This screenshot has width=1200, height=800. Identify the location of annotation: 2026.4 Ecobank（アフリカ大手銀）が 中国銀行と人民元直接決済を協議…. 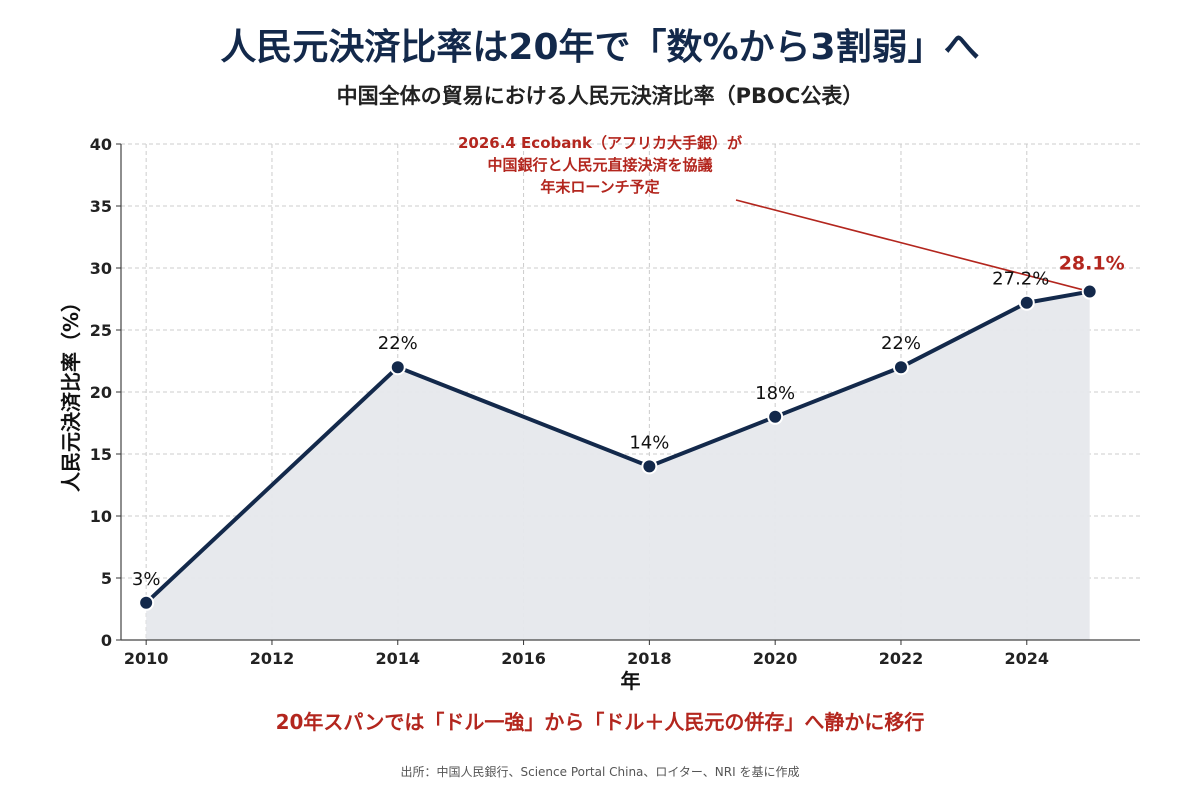
(774, 213).